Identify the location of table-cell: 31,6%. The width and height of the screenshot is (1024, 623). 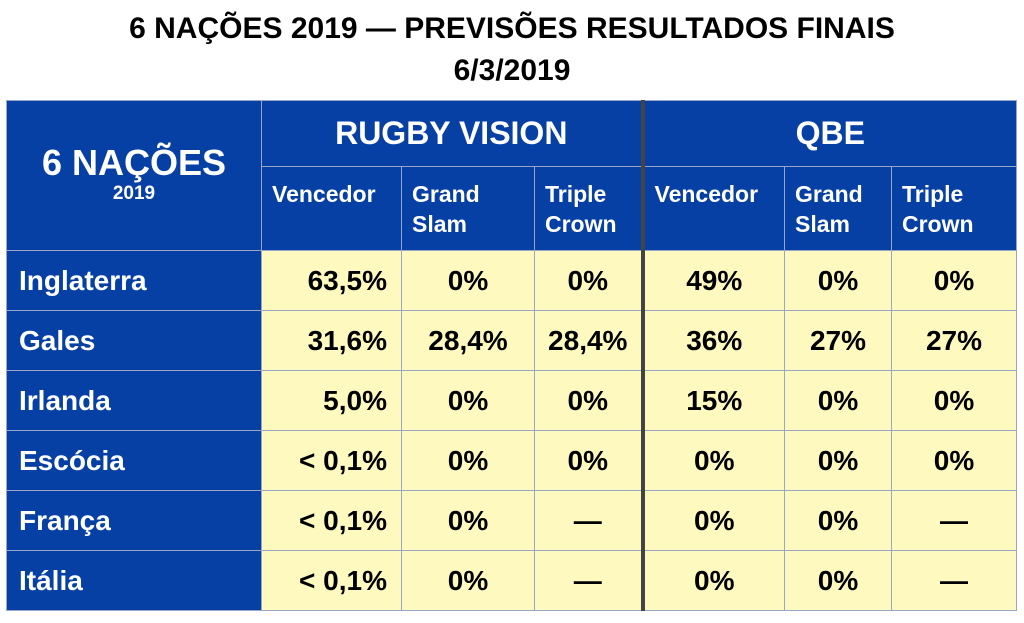
(331, 340).